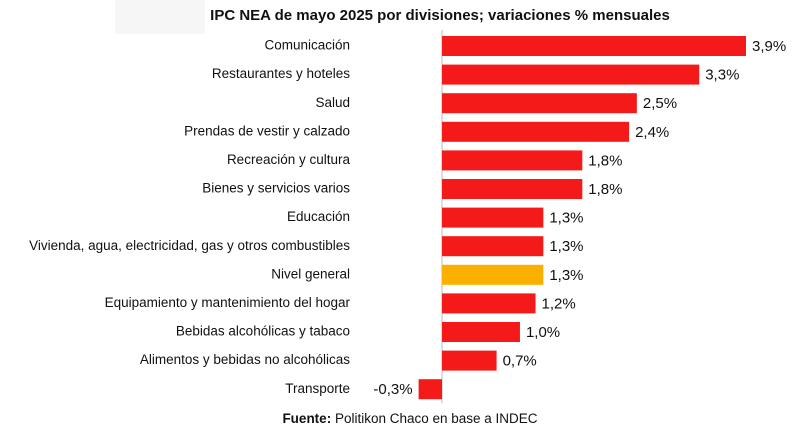 Image resolution: width=800 pixels, height=438 pixels. Describe the element at coordinates (318, 216) in the screenshot. I see `category-label: Educación` at that location.